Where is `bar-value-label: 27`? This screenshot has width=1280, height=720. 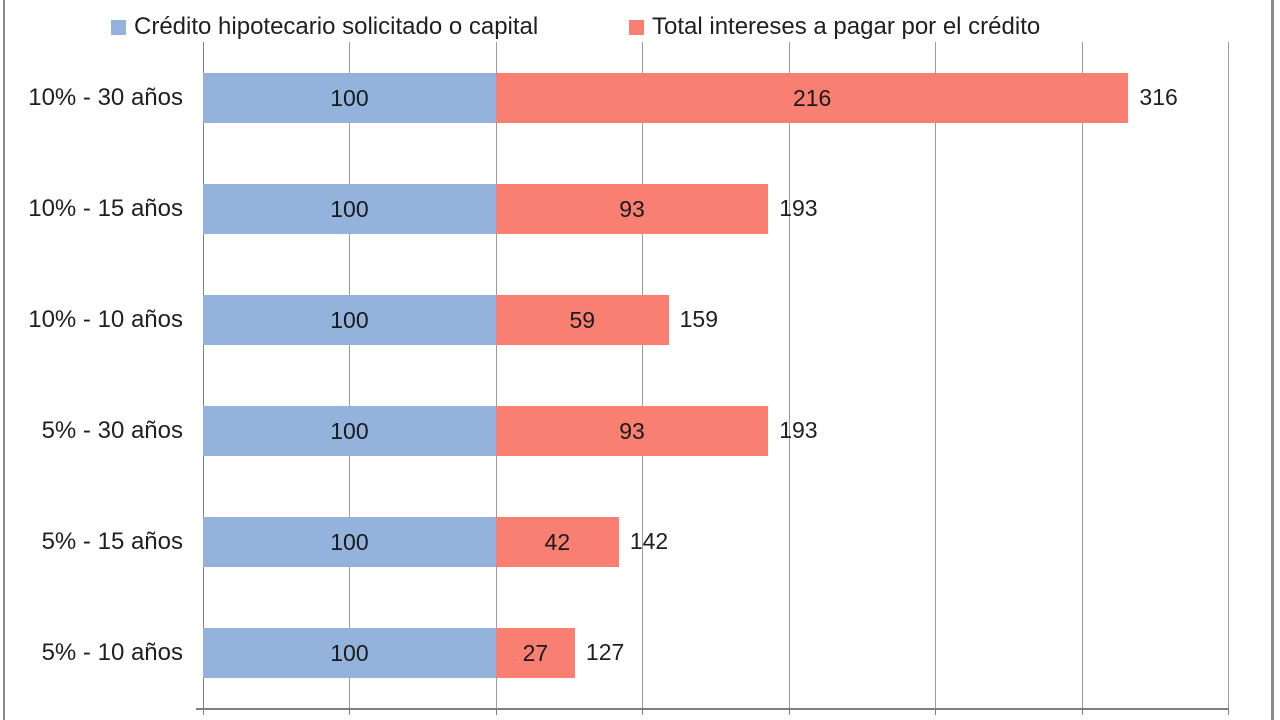
bar-value-label: 27 is located at coordinates (535, 652).